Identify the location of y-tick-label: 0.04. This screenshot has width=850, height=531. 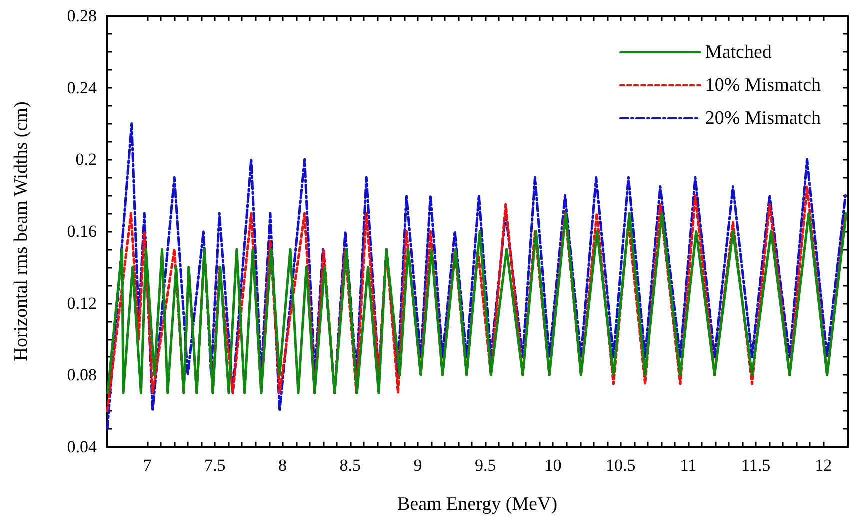
(82, 447).